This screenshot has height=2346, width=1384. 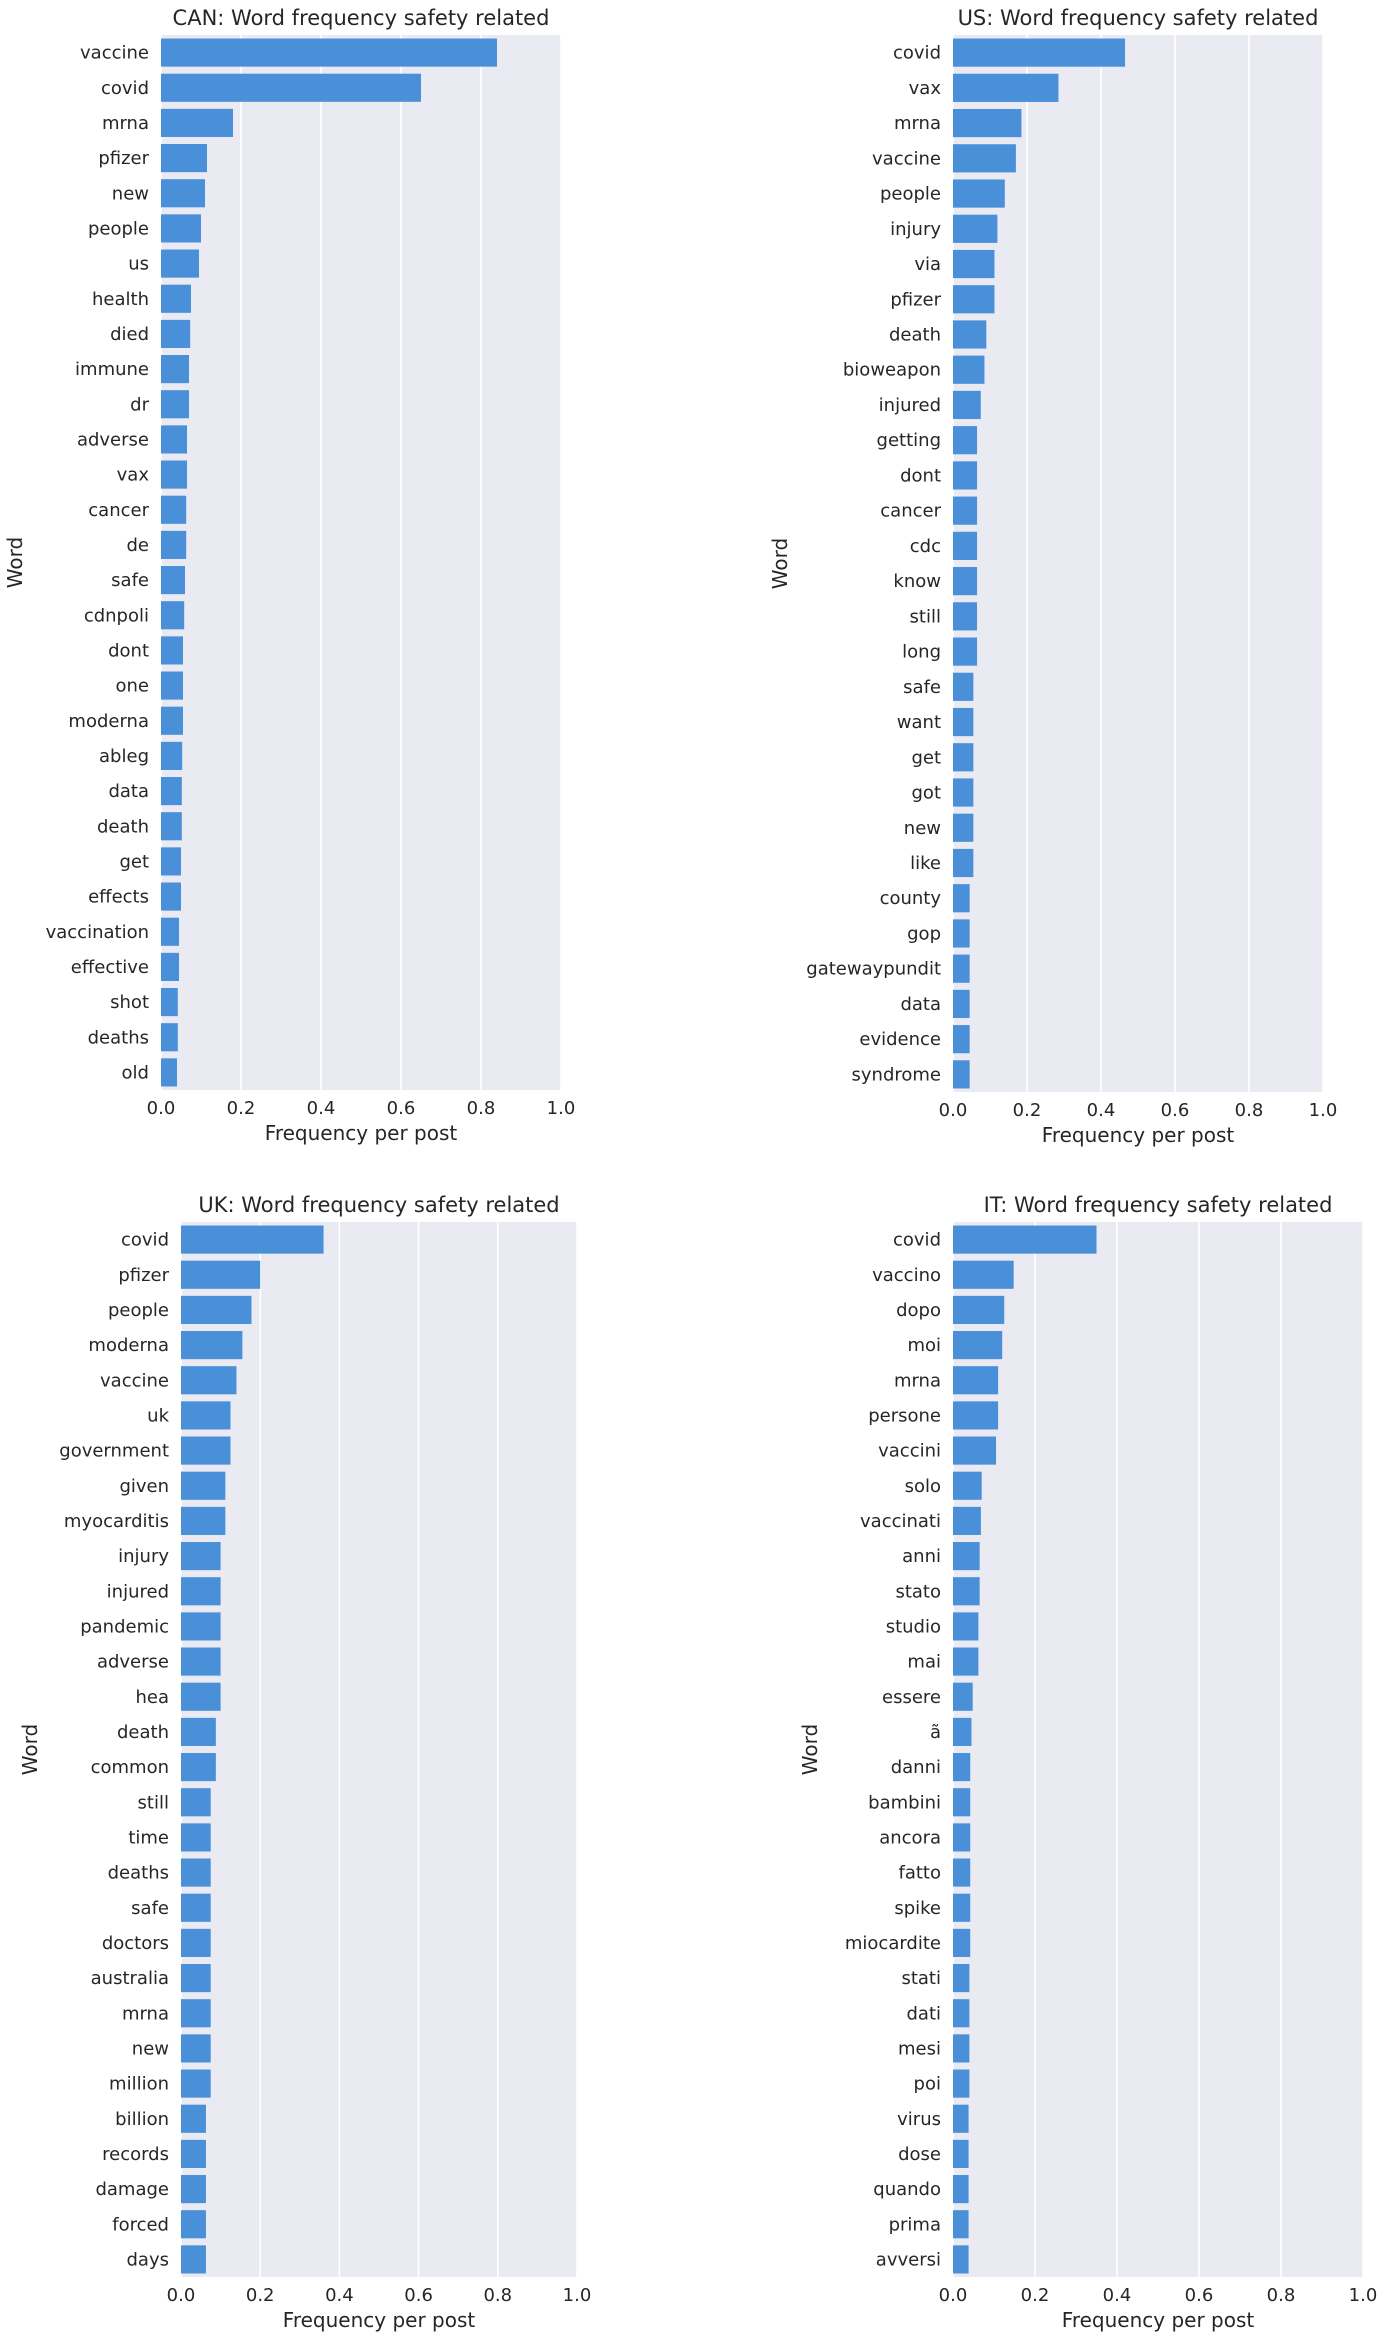 I want to click on can-y-tick-label: dont, so click(x=128, y=650).